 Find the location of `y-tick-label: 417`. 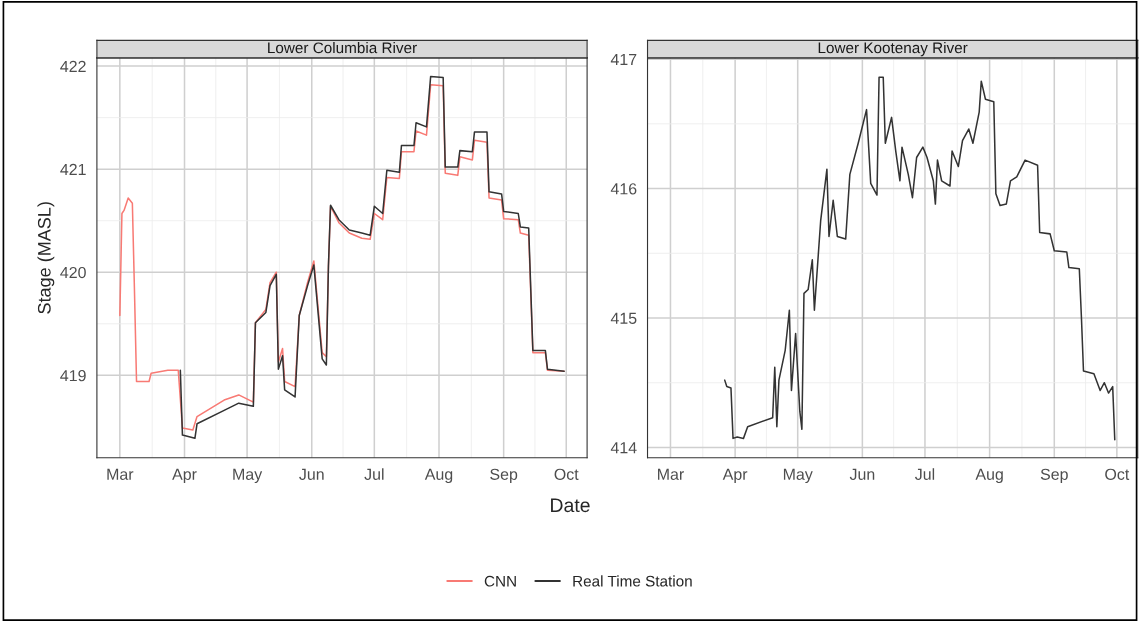

y-tick-label: 417 is located at coordinates (623, 59).